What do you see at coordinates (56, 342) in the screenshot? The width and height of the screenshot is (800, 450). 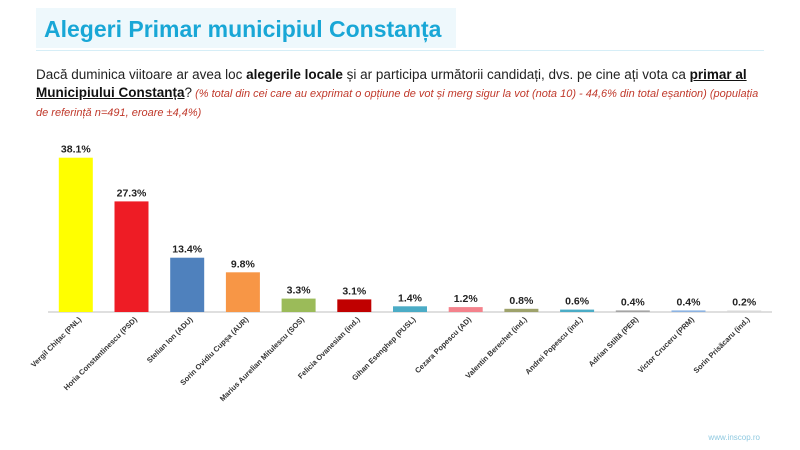 I see `category-label: Vergil Chițac (PNL)` at bounding box center [56, 342].